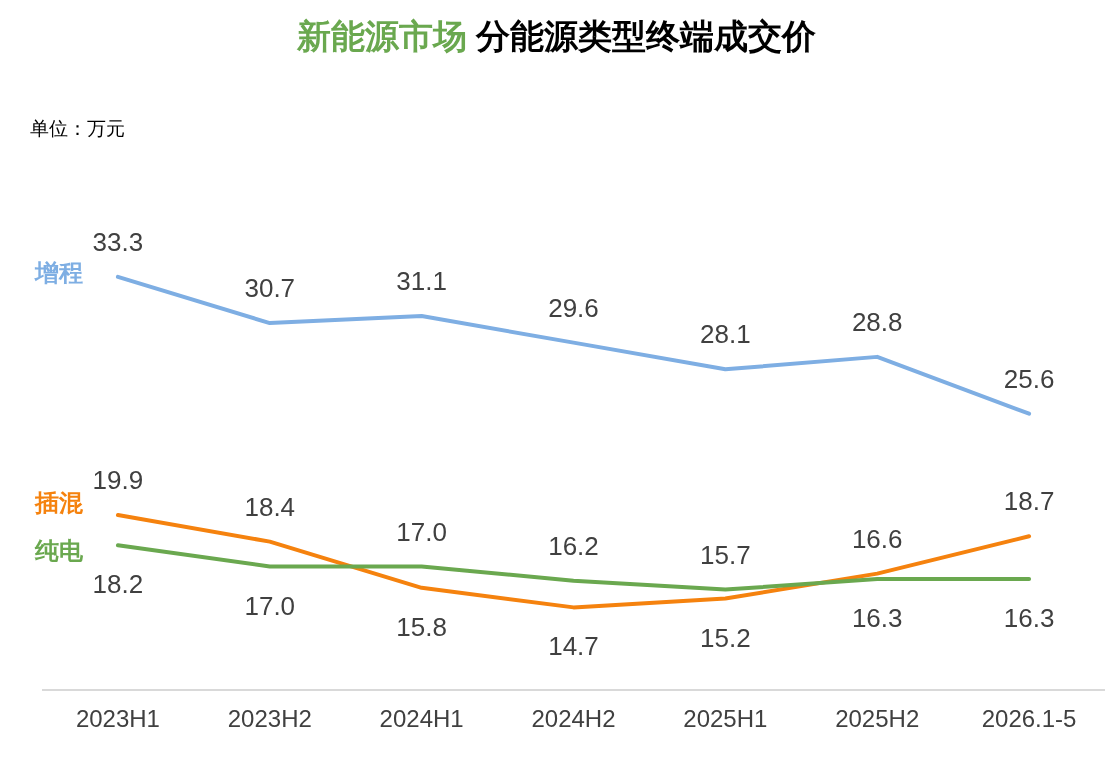 Image resolution: width=1113 pixels, height=771 pixels. Describe the element at coordinates (118, 480) in the screenshot. I see `data-label: 19.9` at that location.